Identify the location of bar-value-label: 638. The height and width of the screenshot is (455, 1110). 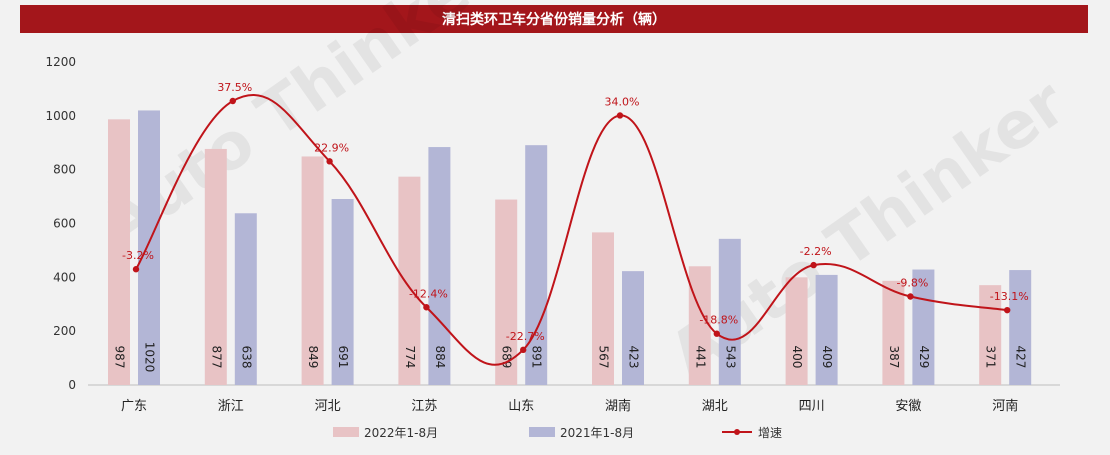
(246, 357).